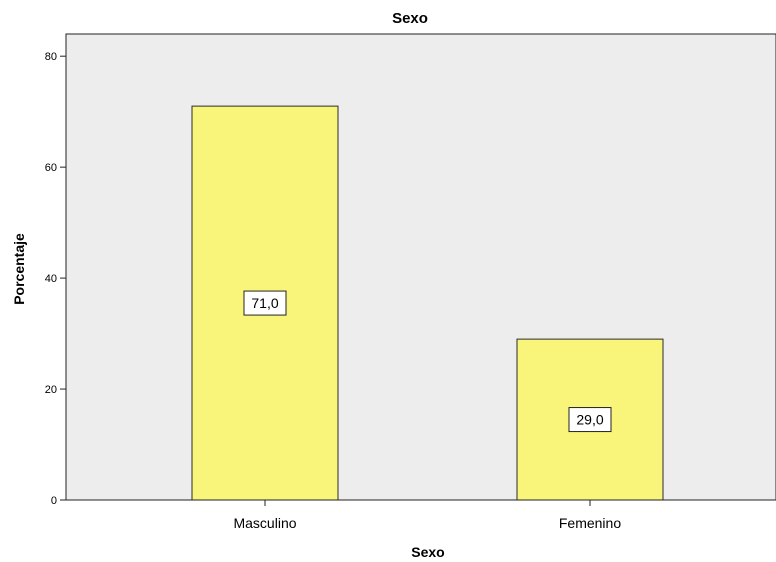 The width and height of the screenshot is (776, 562). I want to click on data-label: 71,0, so click(264, 303).